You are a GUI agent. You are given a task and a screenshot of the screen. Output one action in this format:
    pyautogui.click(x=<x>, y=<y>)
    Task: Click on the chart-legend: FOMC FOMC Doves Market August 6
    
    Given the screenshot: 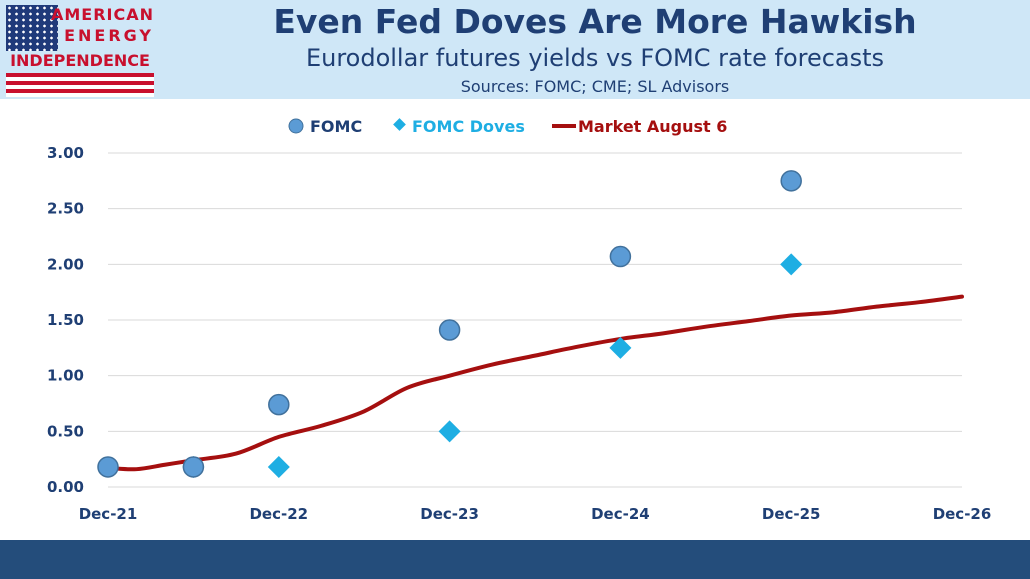 What is the action you would take?
    pyautogui.click(x=507, y=126)
    